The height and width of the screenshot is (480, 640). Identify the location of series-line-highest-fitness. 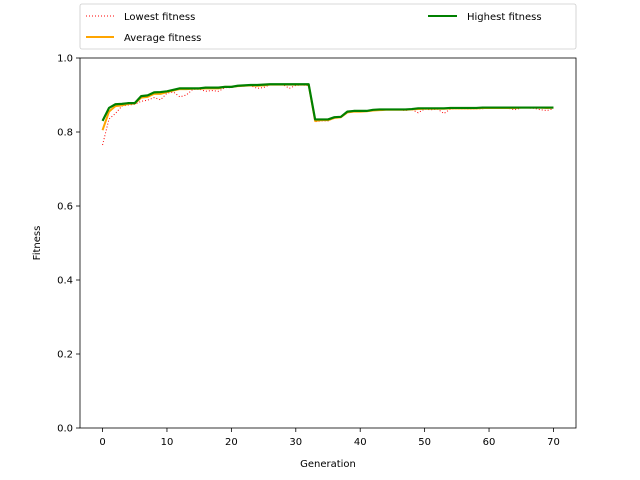
(327, 102).